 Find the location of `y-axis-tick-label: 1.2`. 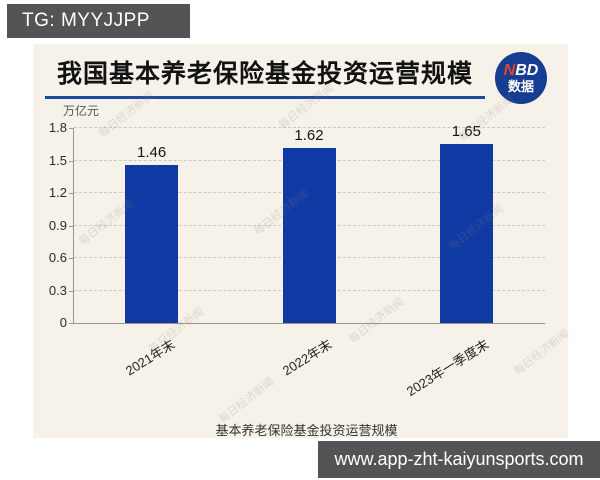

y-axis-tick-label: 1.2 is located at coordinates (57, 192).